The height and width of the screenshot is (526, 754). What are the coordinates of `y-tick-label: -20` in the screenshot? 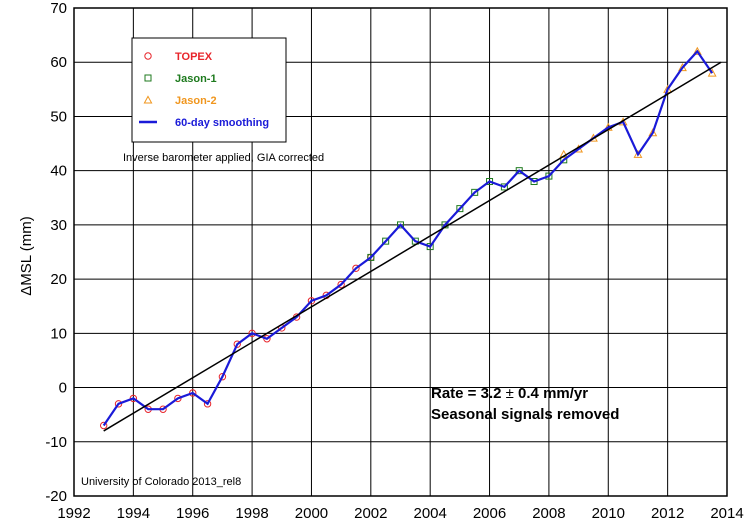 It's located at (56, 496).